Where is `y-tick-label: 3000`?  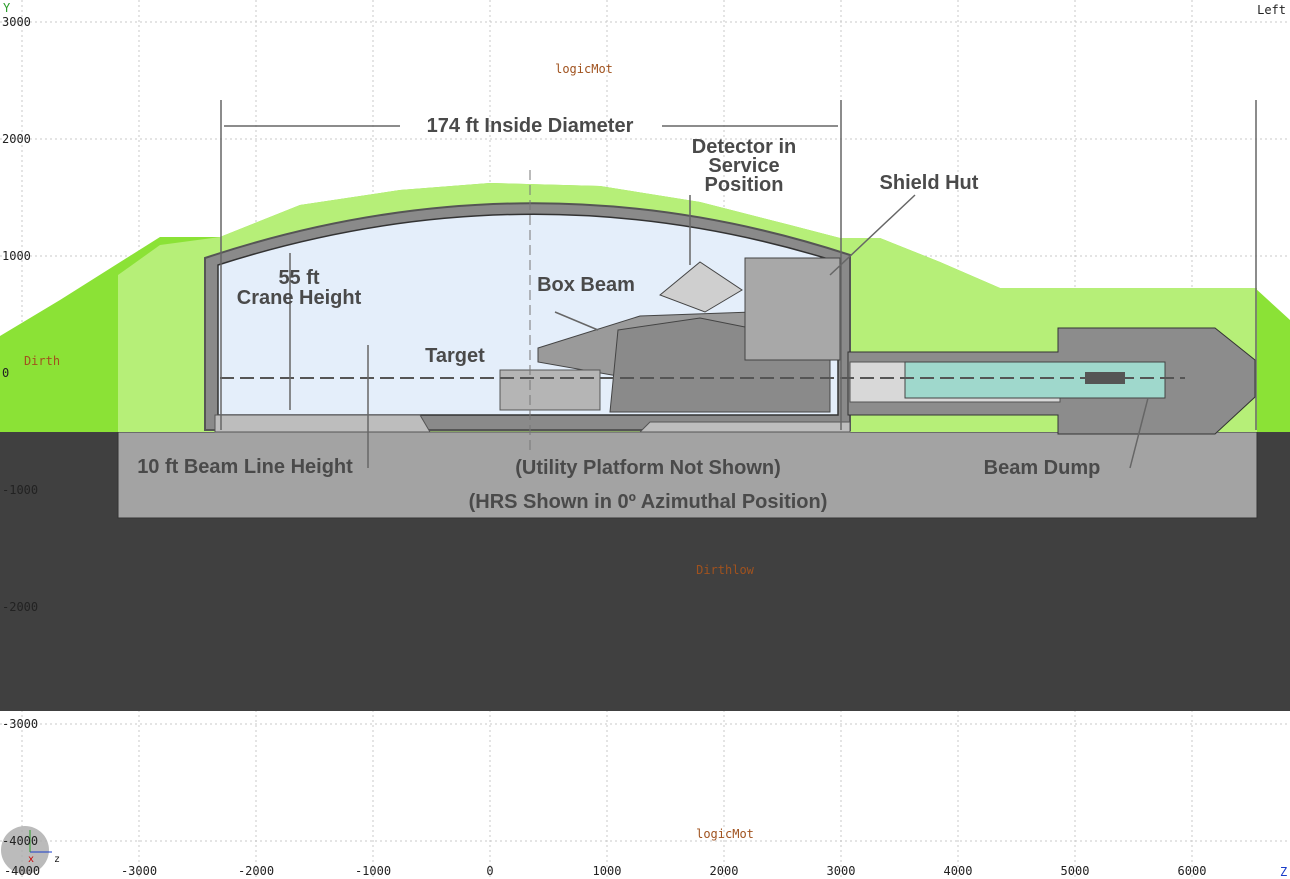 y-tick-label: 3000 is located at coordinates (16, 22).